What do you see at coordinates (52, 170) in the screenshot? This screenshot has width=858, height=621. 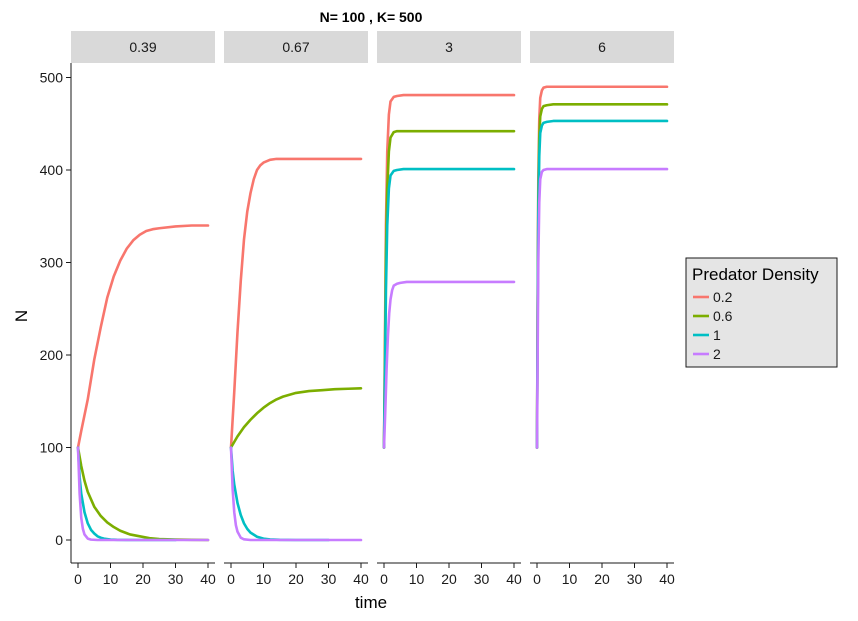 I see `y-tick-label: 400` at bounding box center [52, 170].